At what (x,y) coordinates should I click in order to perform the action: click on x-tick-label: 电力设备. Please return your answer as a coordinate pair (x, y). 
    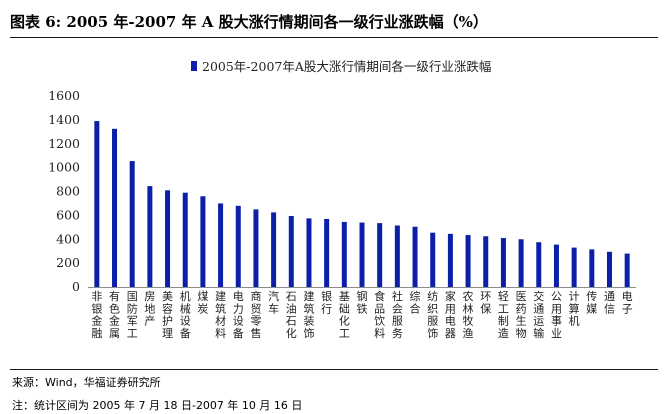
    Looking at the image, I should click on (238, 315).